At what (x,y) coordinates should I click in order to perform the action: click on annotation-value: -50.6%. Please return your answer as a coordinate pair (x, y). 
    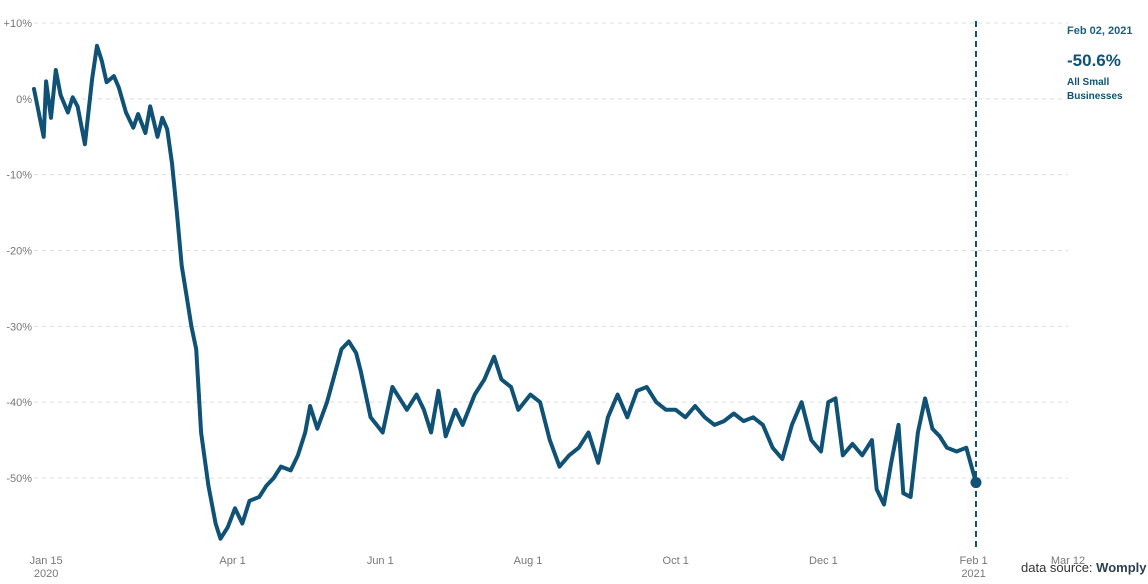
    Looking at the image, I should click on (1094, 60).